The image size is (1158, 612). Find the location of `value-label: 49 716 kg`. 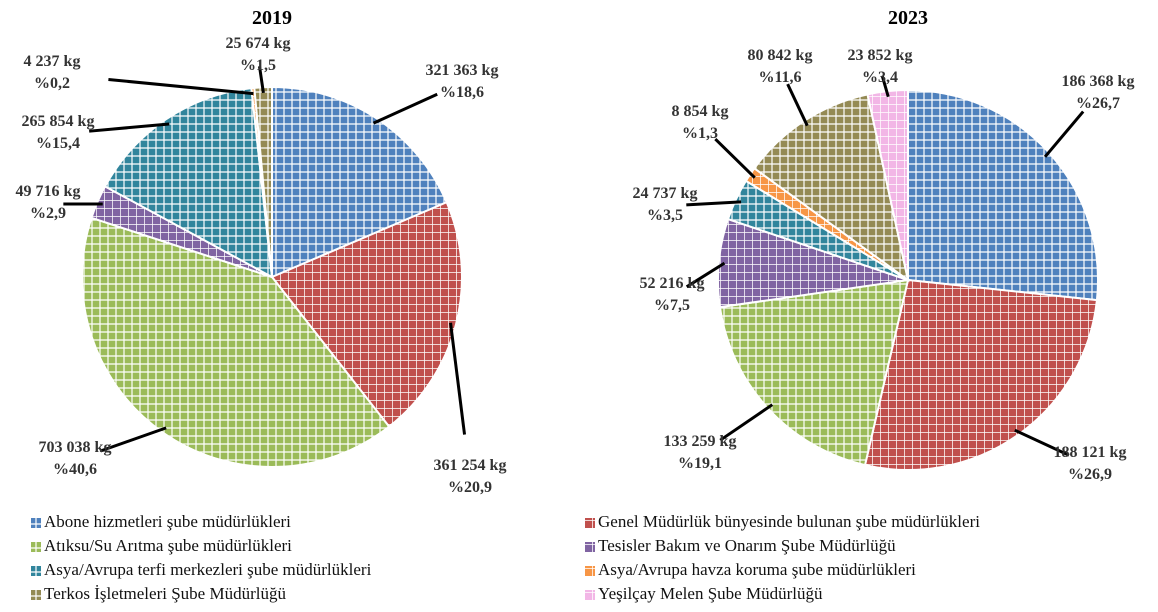

value-label: 49 716 kg is located at coordinates (48, 191).